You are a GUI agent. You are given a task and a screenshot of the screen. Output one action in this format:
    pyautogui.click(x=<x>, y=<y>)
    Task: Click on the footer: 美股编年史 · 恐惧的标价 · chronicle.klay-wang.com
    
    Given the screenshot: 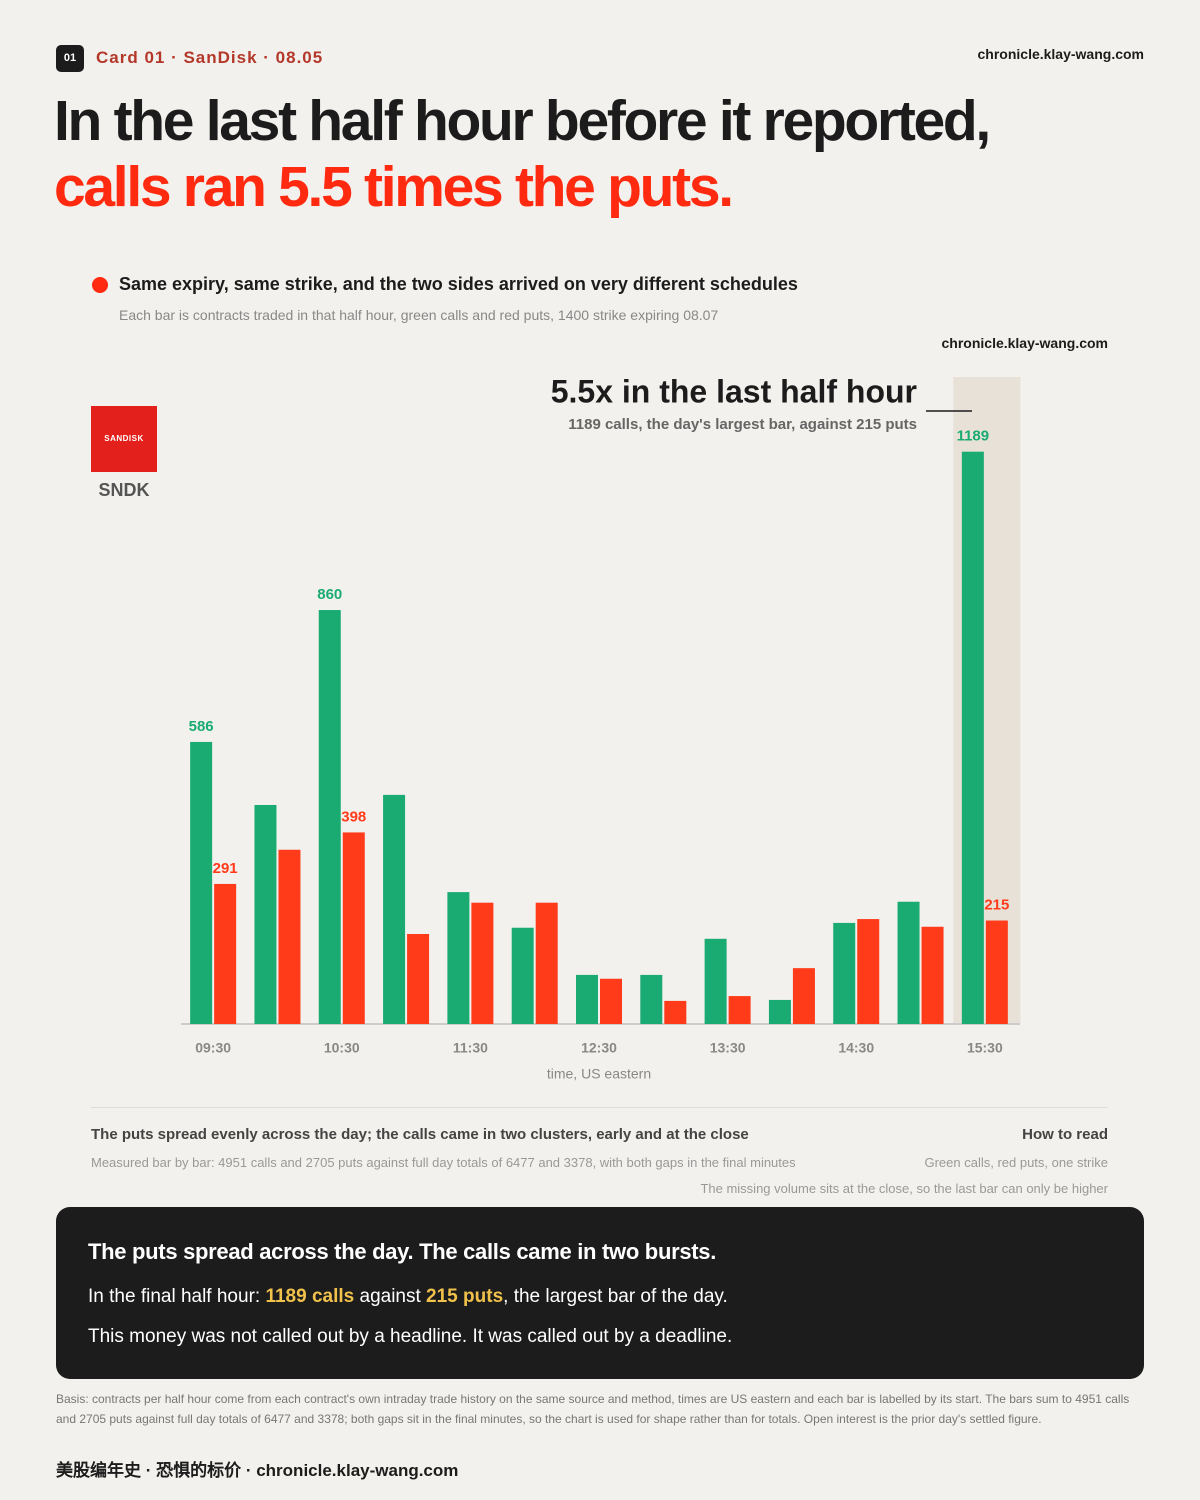 What is the action you would take?
    pyautogui.click(x=257, y=1470)
    